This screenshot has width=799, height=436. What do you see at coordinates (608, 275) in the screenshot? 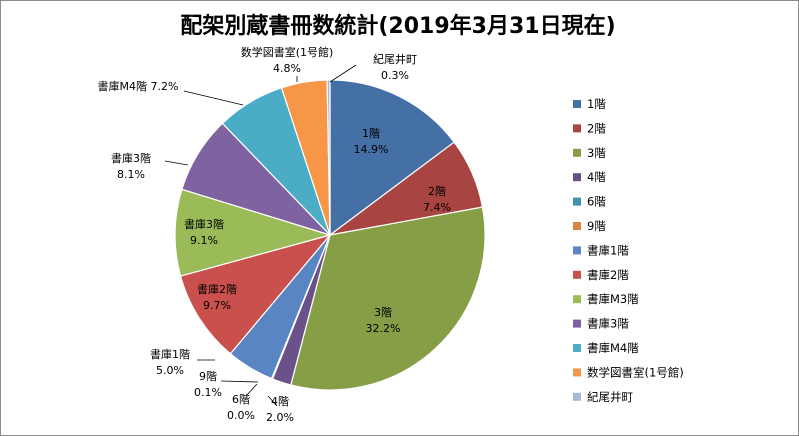
I see `legend-label: 書庫2階` at bounding box center [608, 275].